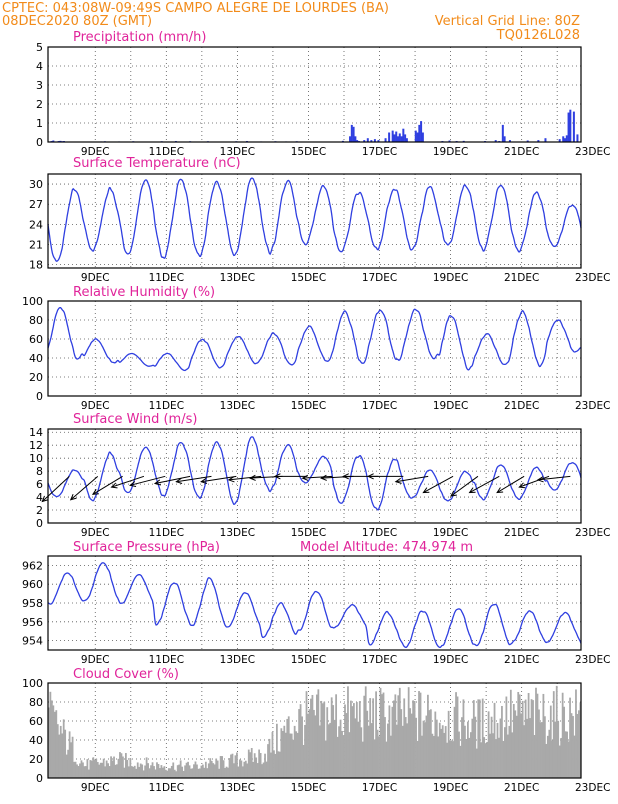 This screenshot has height=804, width=618. Describe the element at coordinates (166, 406) in the screenshot. I see `rh-xtick-label: 11DEC` at that location.